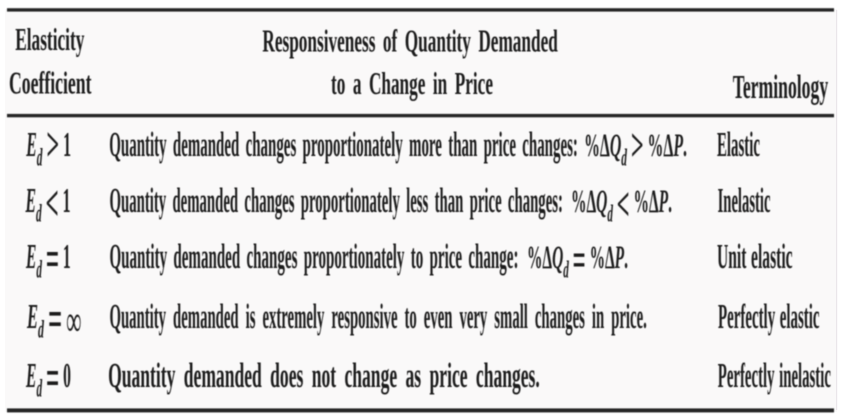 The width and height of the screenshot is (861, 417). I want to click on svg-text: Elasticity, so click(49, 40).